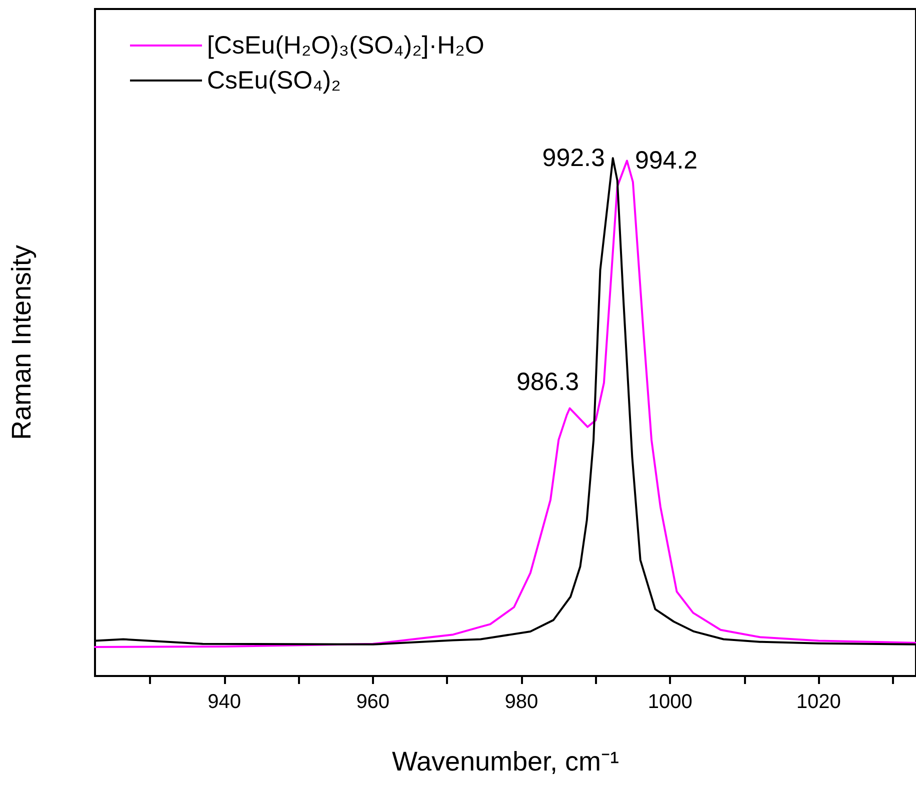  Describe the element at coordinates (521, 702) in the screenshot. I see `x-tick-label: 980` at that location.